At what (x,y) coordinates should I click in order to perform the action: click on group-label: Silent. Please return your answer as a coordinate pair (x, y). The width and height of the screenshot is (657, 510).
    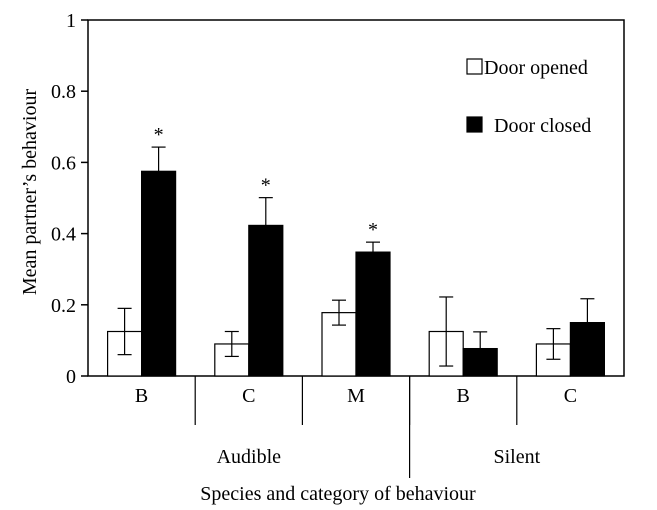
    Looking at the image, I should click on (516, 457).